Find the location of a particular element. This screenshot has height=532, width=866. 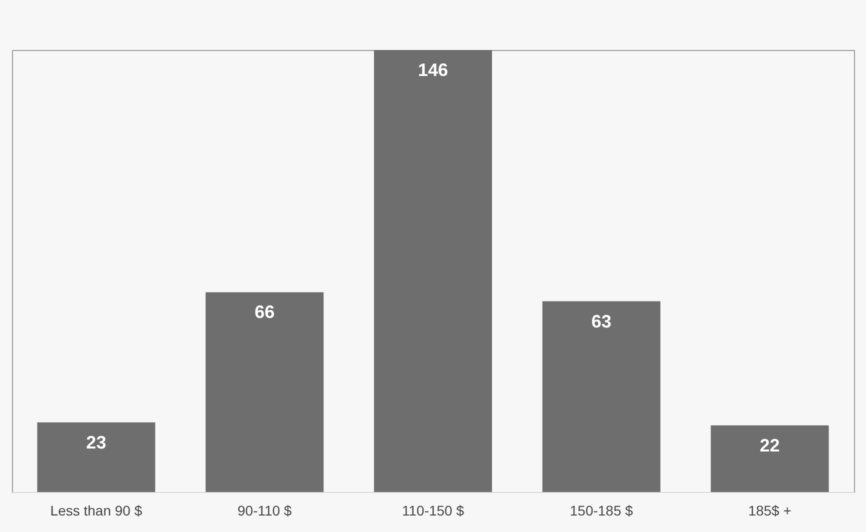

x-tick-label: 110-150 $ is located at coordinates (433, 510).